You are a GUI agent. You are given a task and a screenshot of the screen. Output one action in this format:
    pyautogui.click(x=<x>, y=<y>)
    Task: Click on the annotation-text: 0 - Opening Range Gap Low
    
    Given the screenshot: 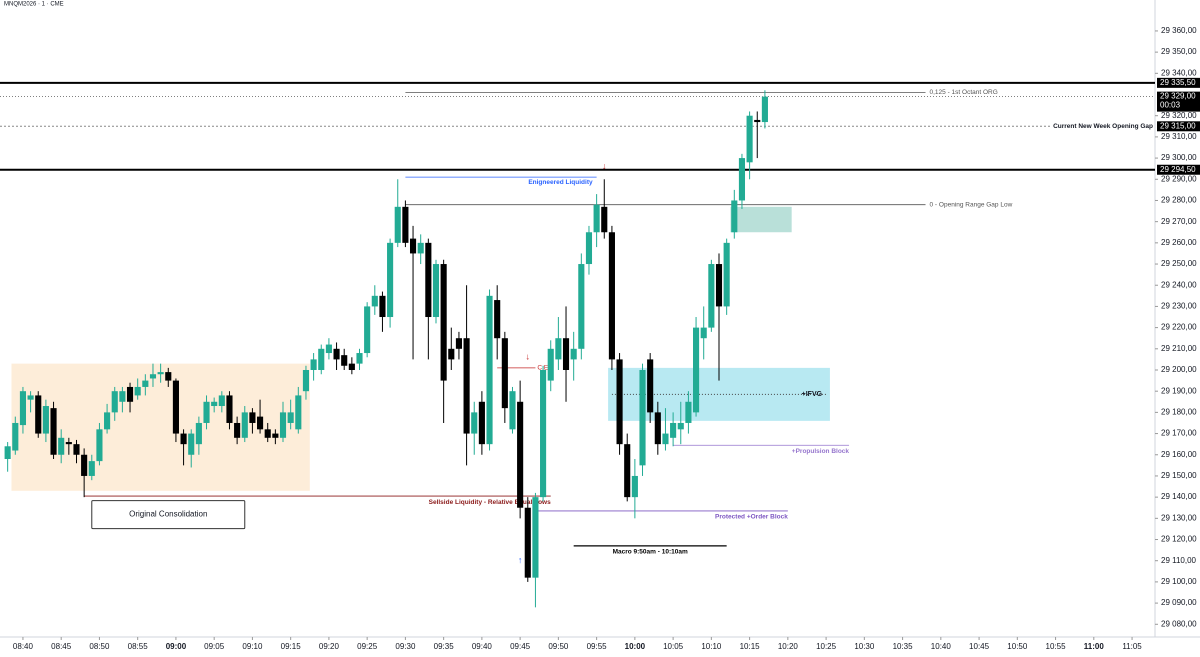 What is the action you would take?
    pyautogui.click(x=971, y=204)
    